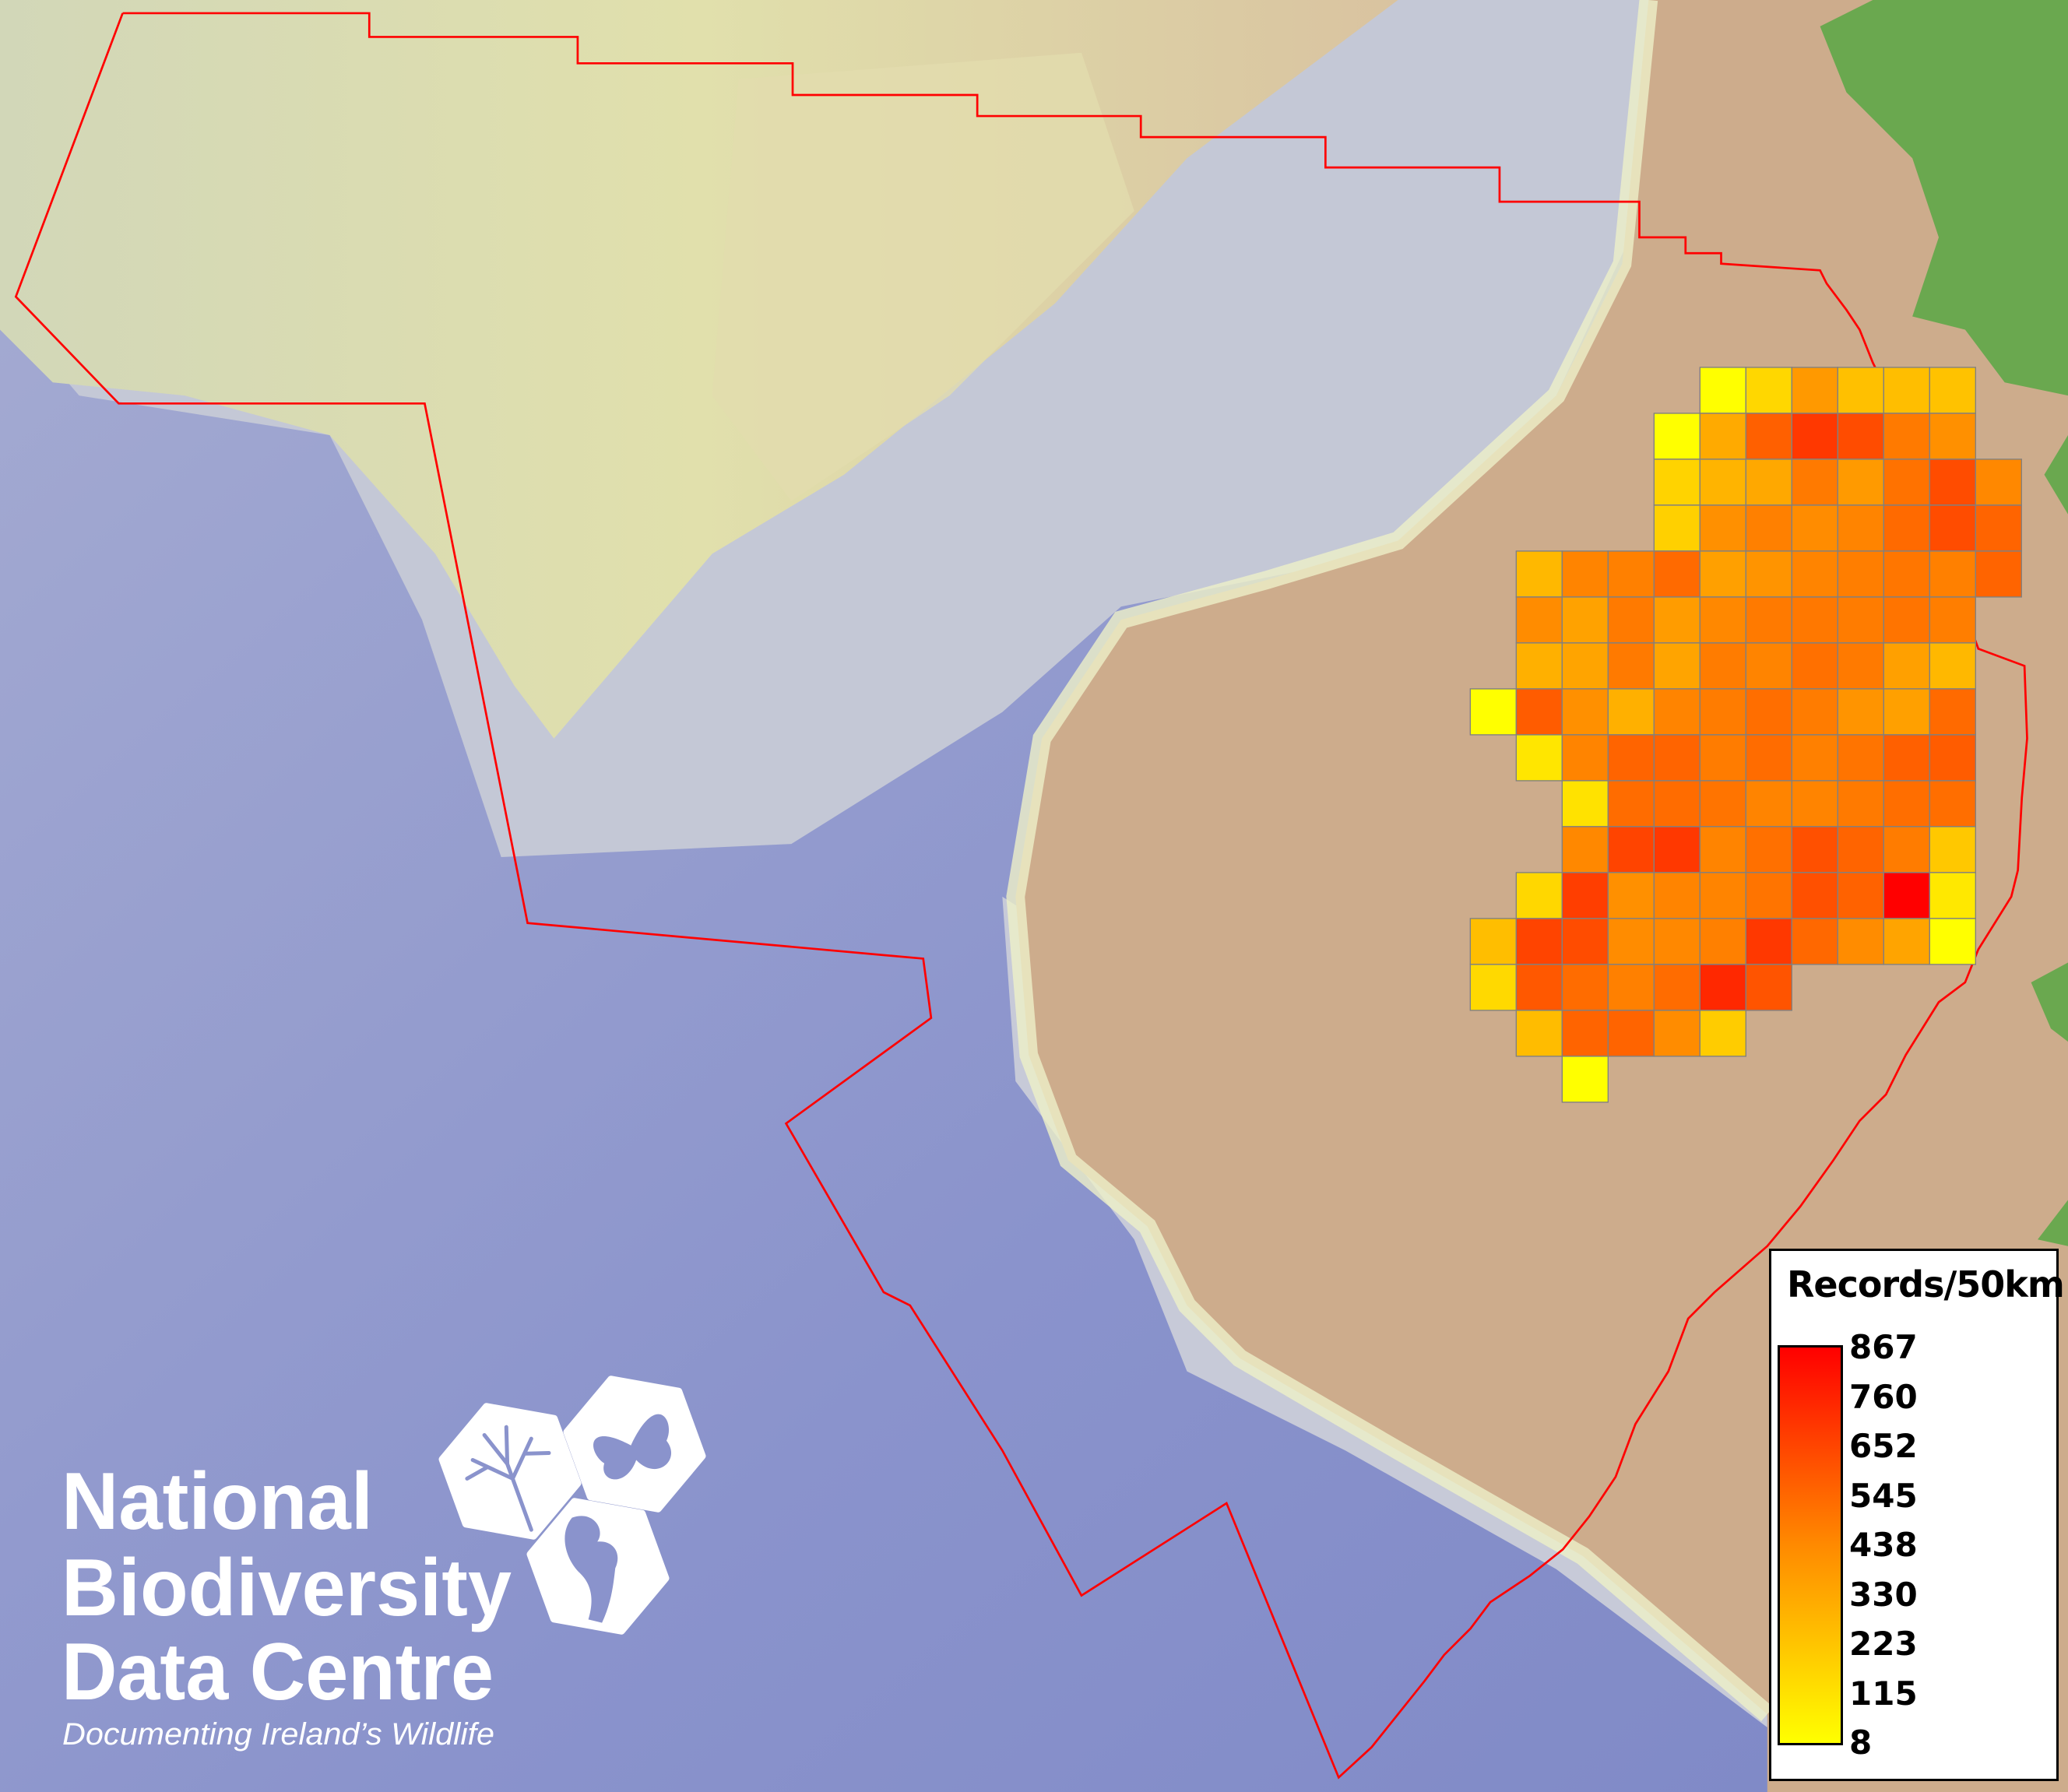  Describe the element at coordinates (278, 1734) in the screenshot. I see `logo-tagline: Documenting Ireland’s Wildlife` at that location.